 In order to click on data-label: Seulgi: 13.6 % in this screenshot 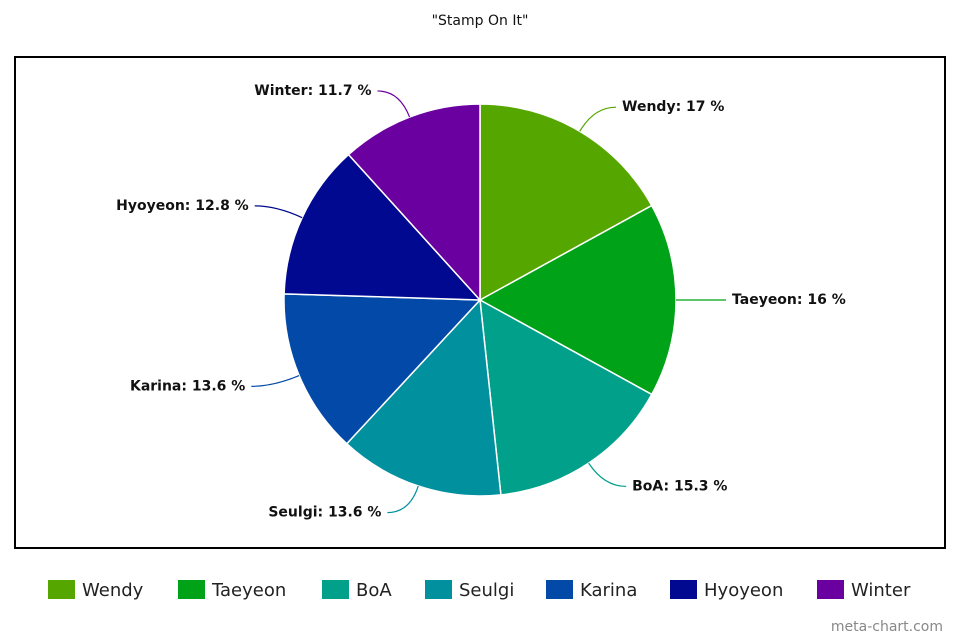, I will do `click(324, 513)`.